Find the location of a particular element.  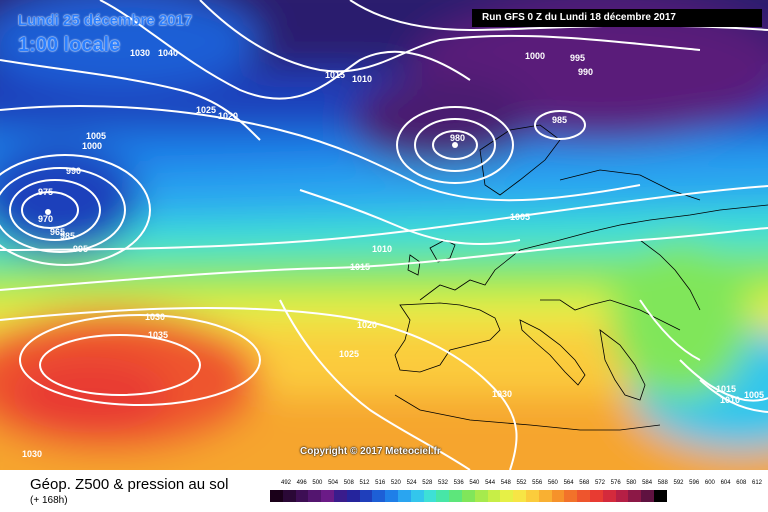

isobar-label: 1040 is located at coordinates (168, 53).